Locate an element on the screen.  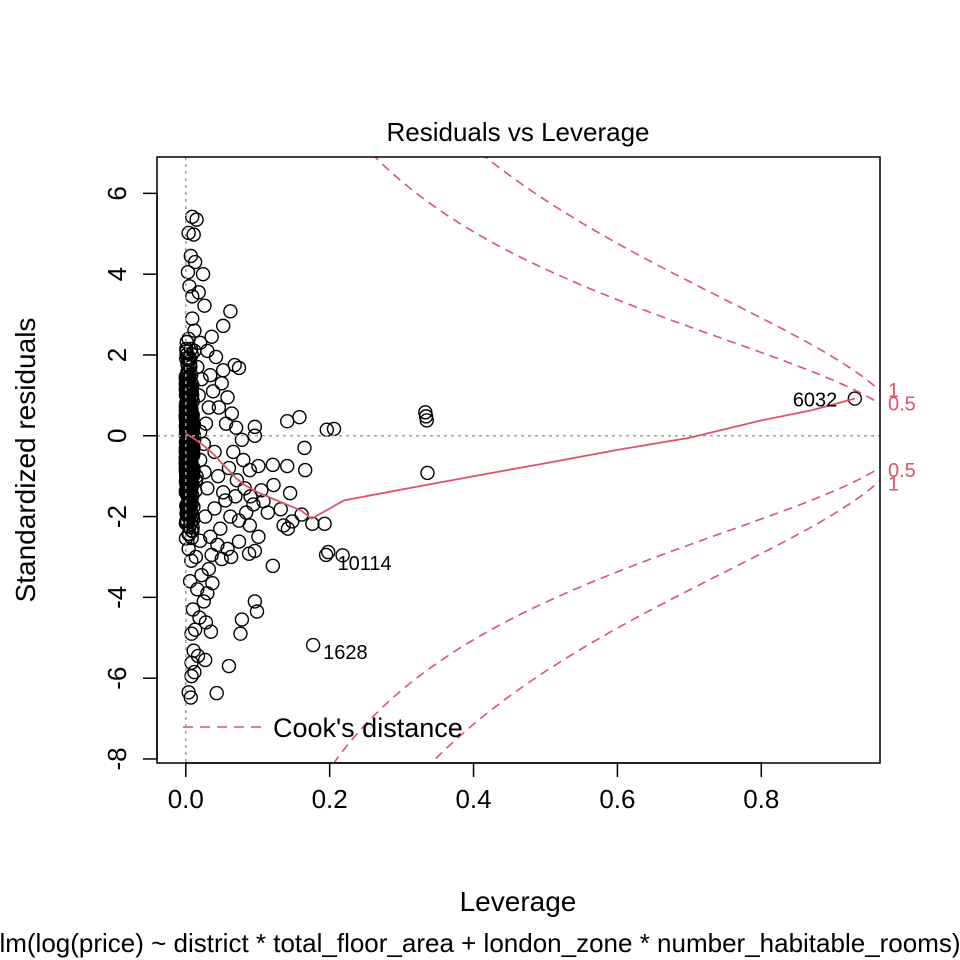
y-tick-label: 0 is located at coordinates (117, 436).